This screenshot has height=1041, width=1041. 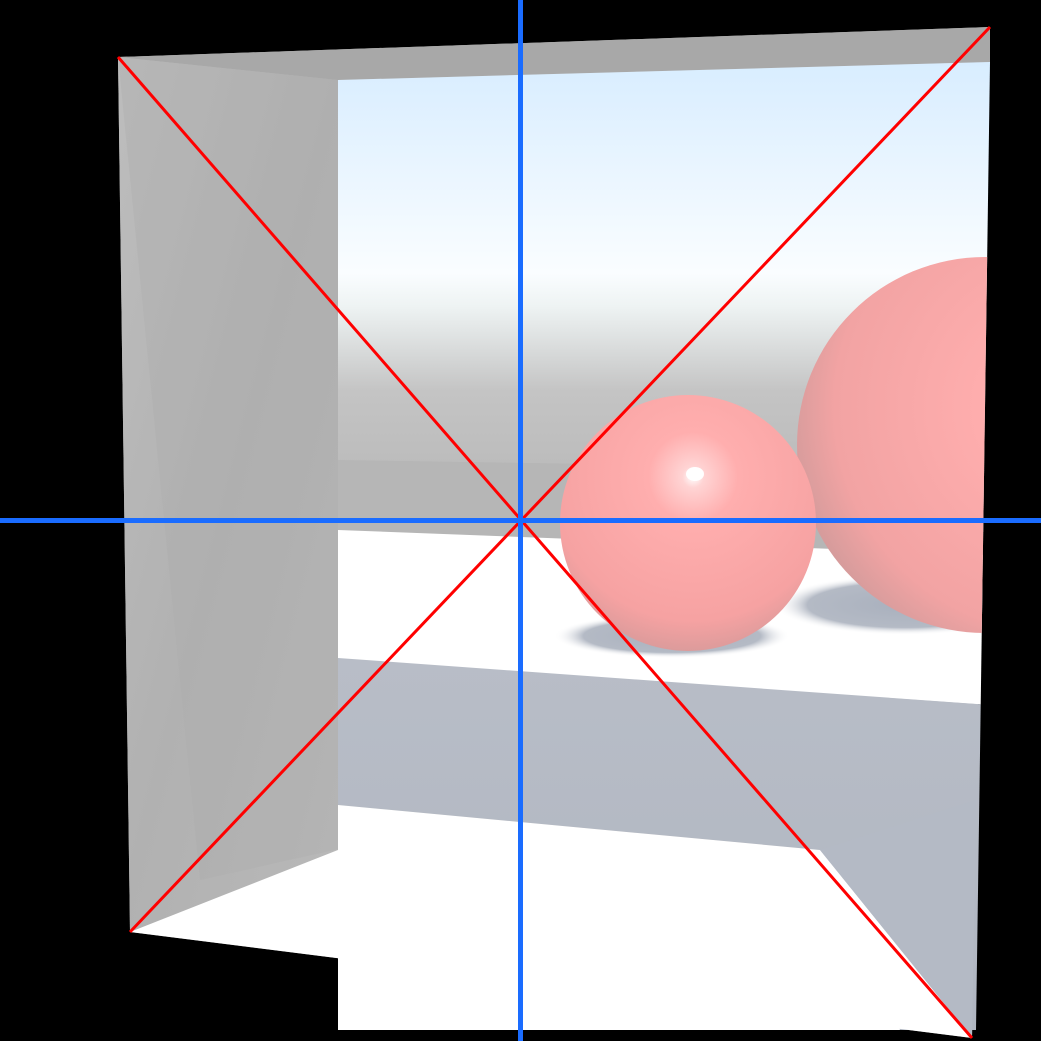 I want to click on box-top-edge, so click(x=554, y=53).